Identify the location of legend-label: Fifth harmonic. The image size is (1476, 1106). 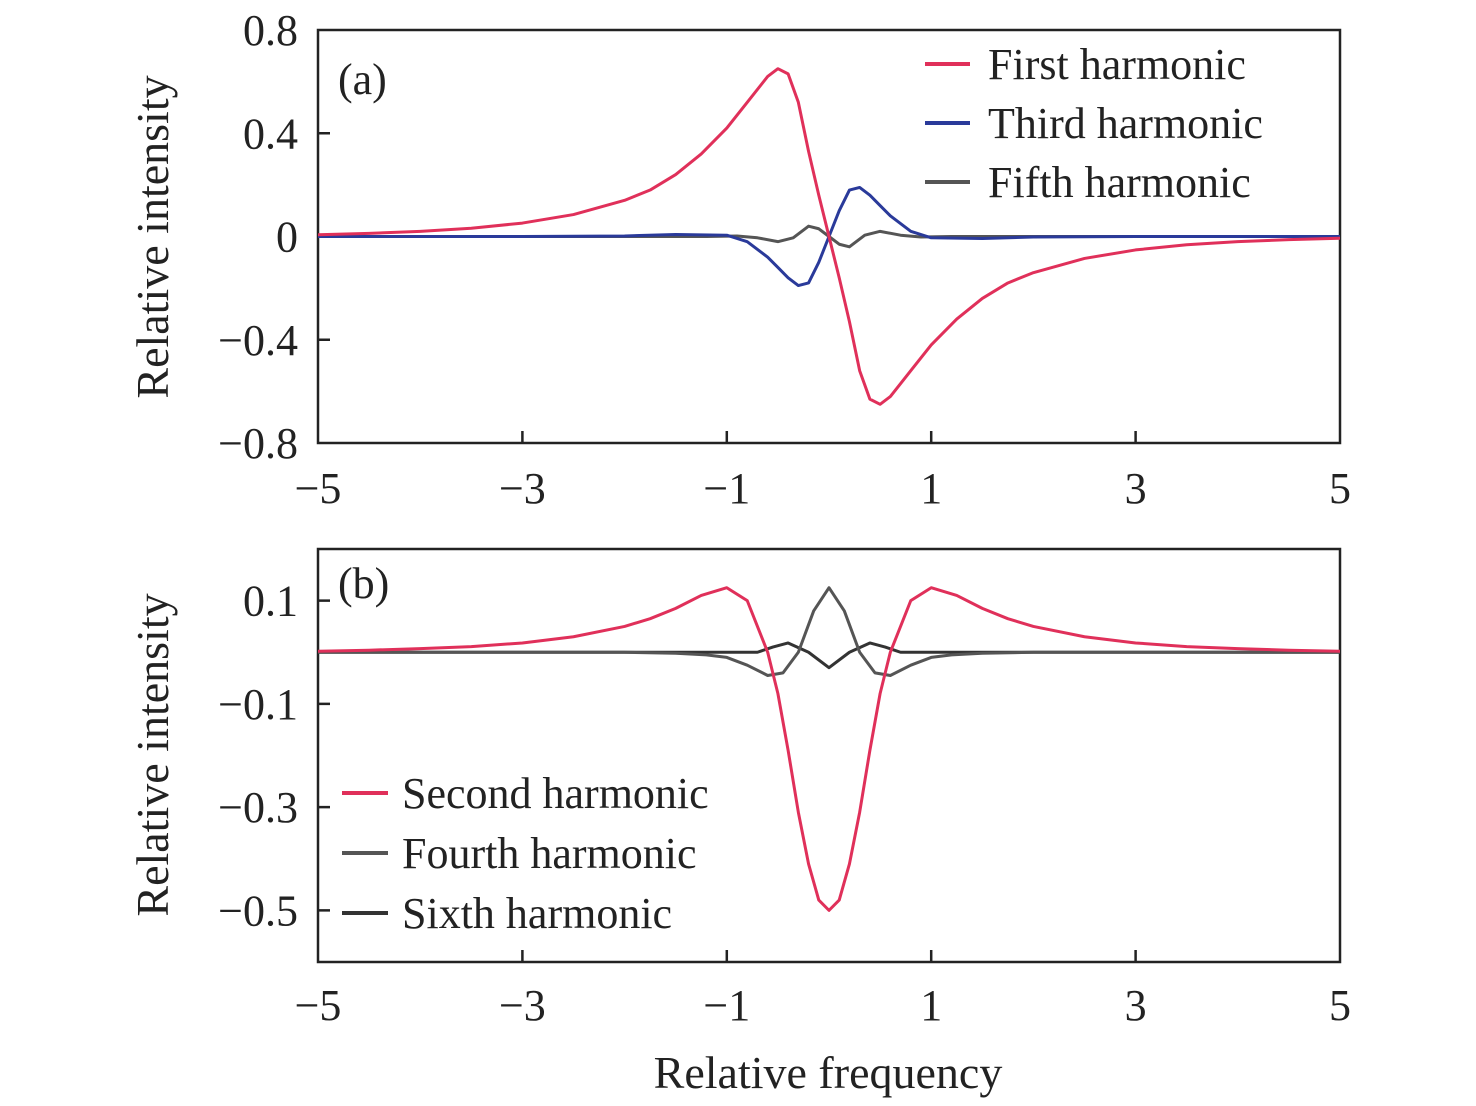
(1119, 182).